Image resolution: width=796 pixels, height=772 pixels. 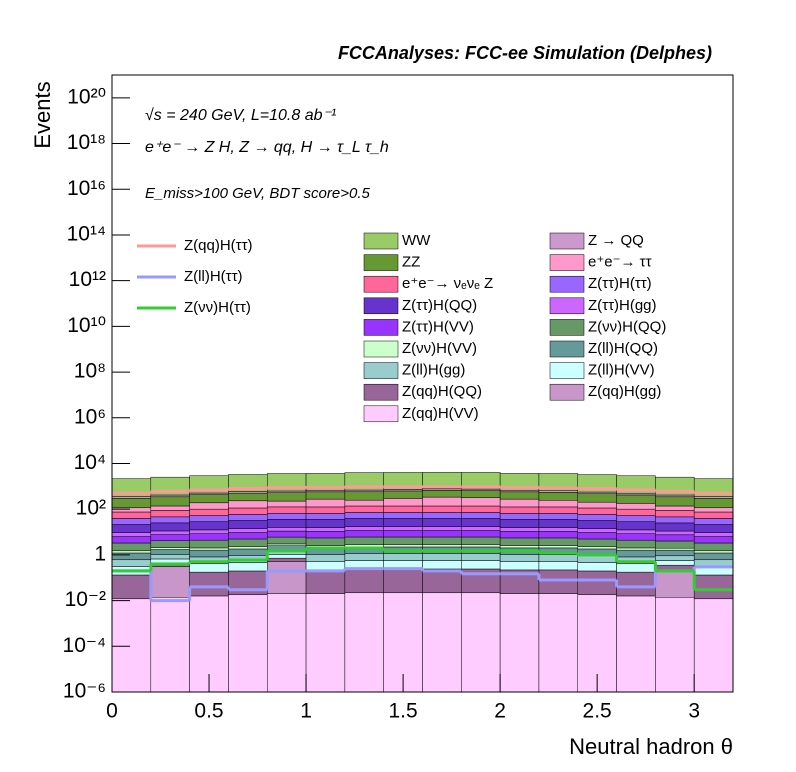 I want to click on y-tick-label: 10⁶, so click(x=90, y=416).